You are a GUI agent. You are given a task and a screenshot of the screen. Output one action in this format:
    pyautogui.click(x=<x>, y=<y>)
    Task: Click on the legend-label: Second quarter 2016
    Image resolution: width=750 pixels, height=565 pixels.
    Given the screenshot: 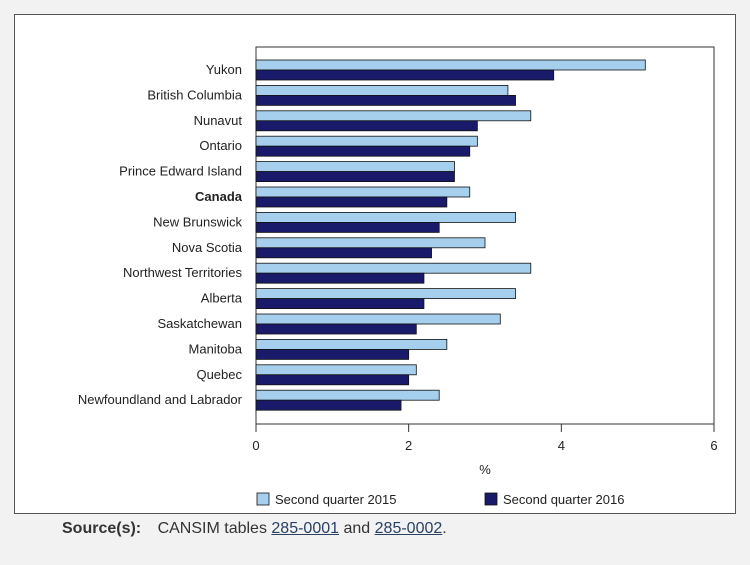 What is the action you would take?
    pyautogui.click(x=563, y=499)
    